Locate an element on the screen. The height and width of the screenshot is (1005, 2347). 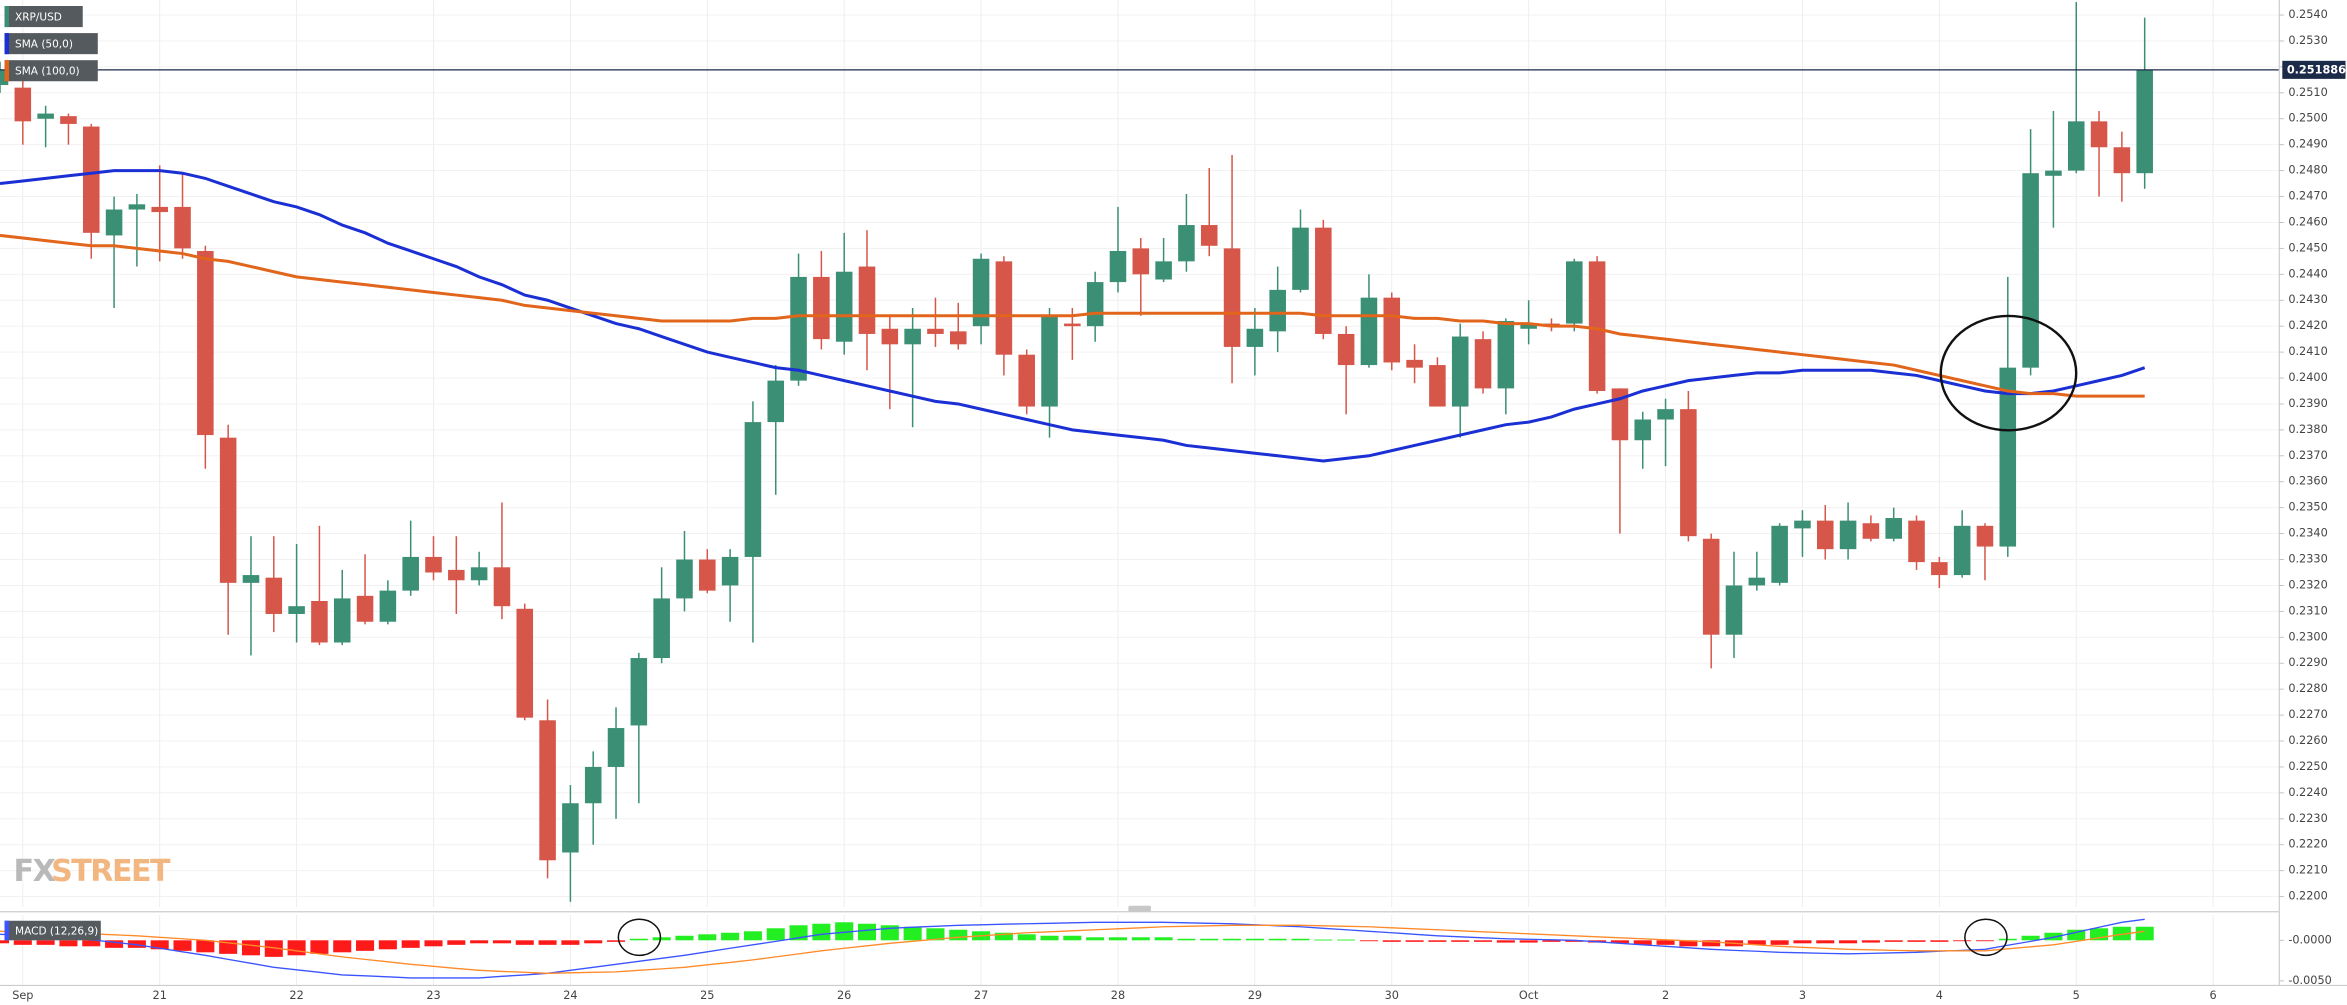
y-tick-label: 0.2320 is located at coordinates (2307, 584).